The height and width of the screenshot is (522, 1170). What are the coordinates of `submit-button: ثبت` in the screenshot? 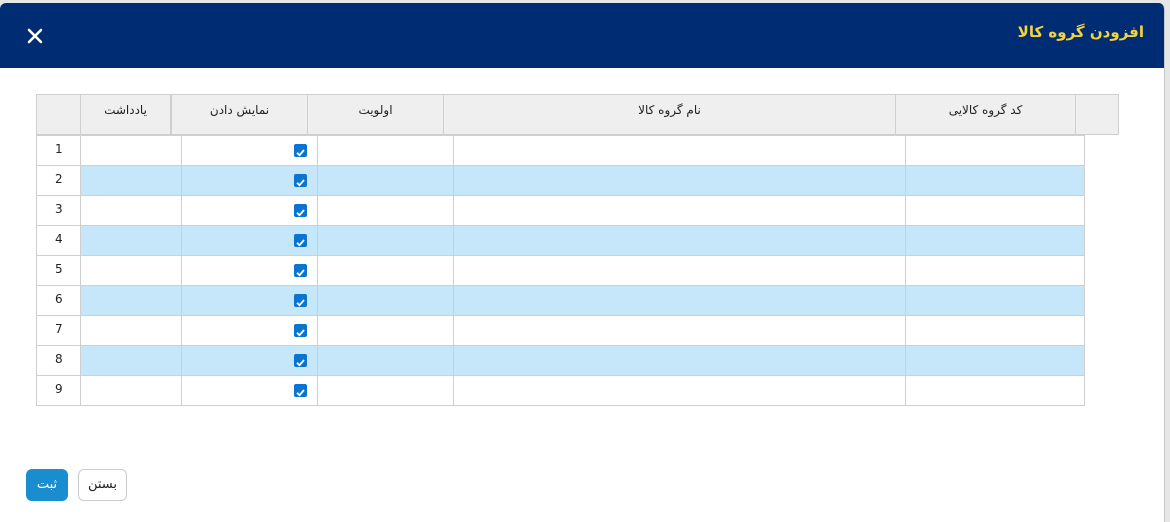 It's located at (47, 485).